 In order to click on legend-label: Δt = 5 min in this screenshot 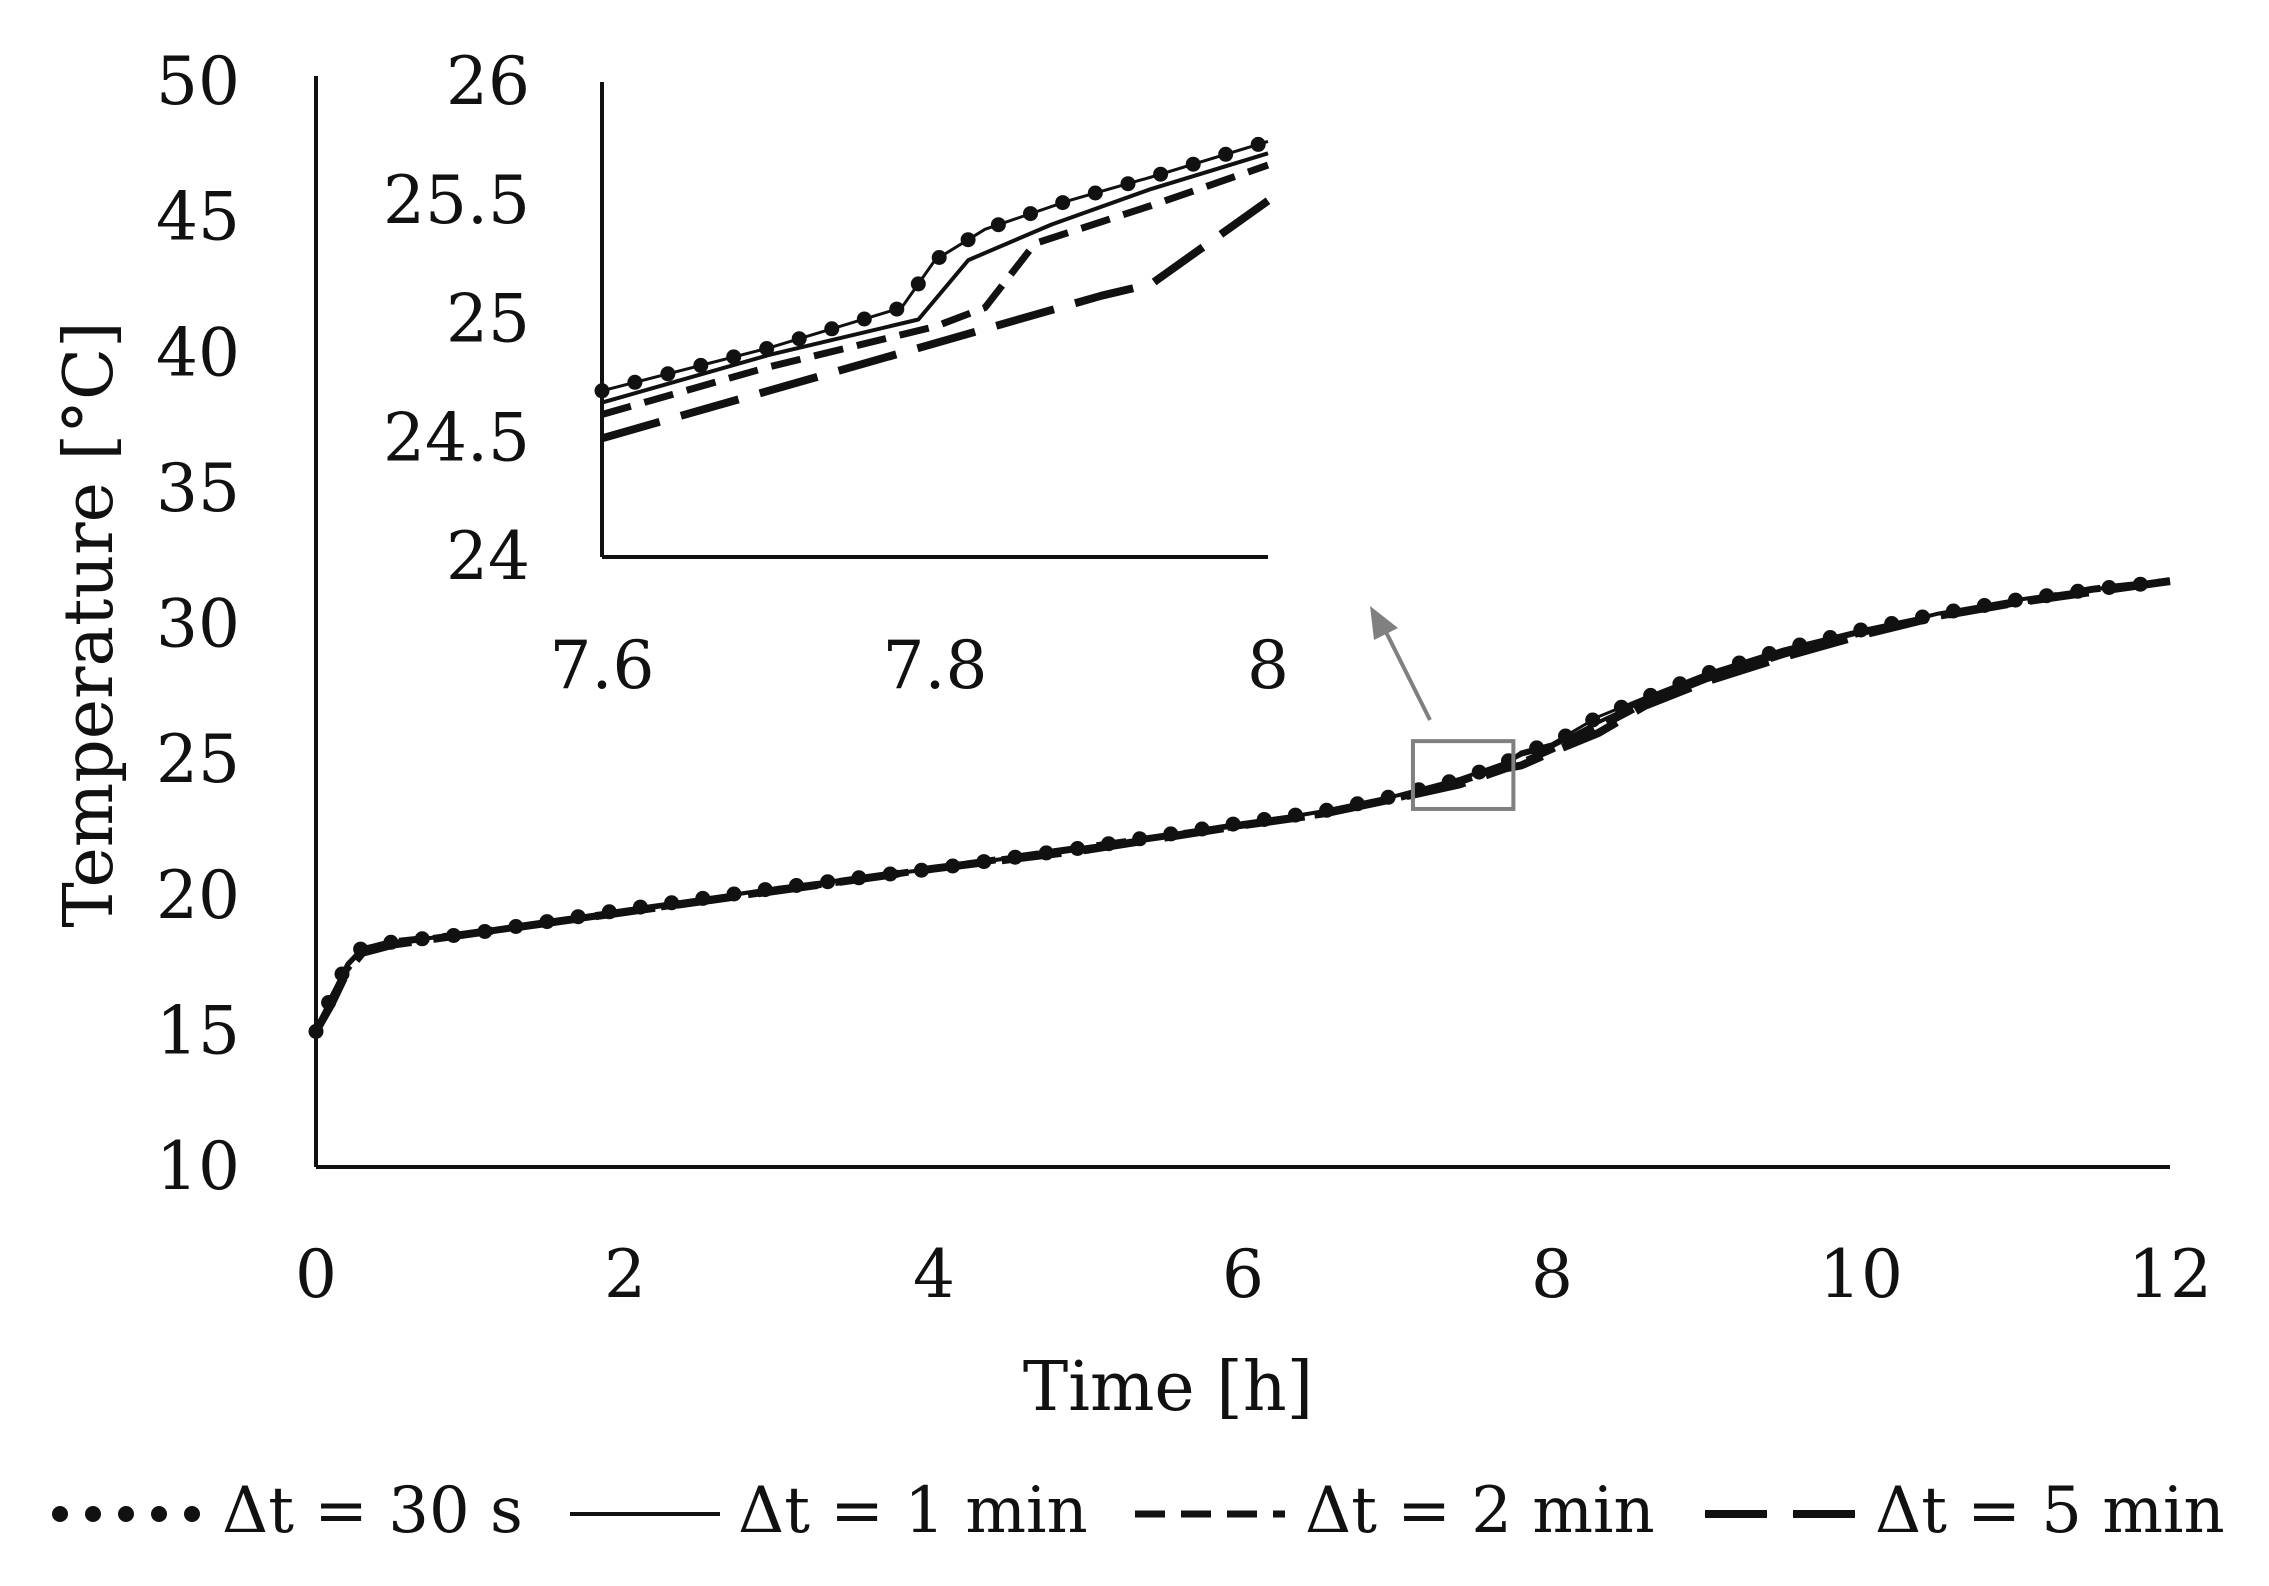, I will do `click(2050, 1511)`.